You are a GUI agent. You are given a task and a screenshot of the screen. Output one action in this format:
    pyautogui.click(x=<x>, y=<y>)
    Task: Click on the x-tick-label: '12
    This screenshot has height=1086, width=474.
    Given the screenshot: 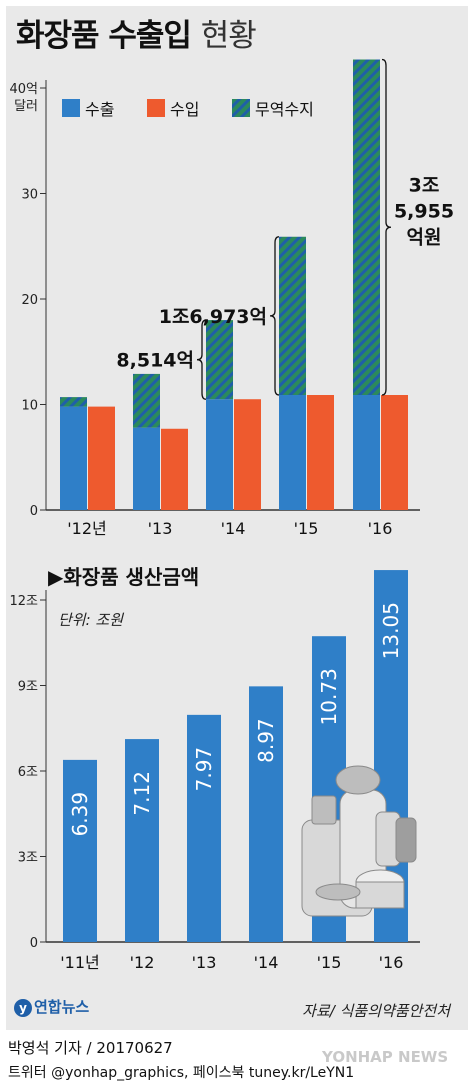 What is the action you would take?
    pyautogui.click(x=142, y=962)
    